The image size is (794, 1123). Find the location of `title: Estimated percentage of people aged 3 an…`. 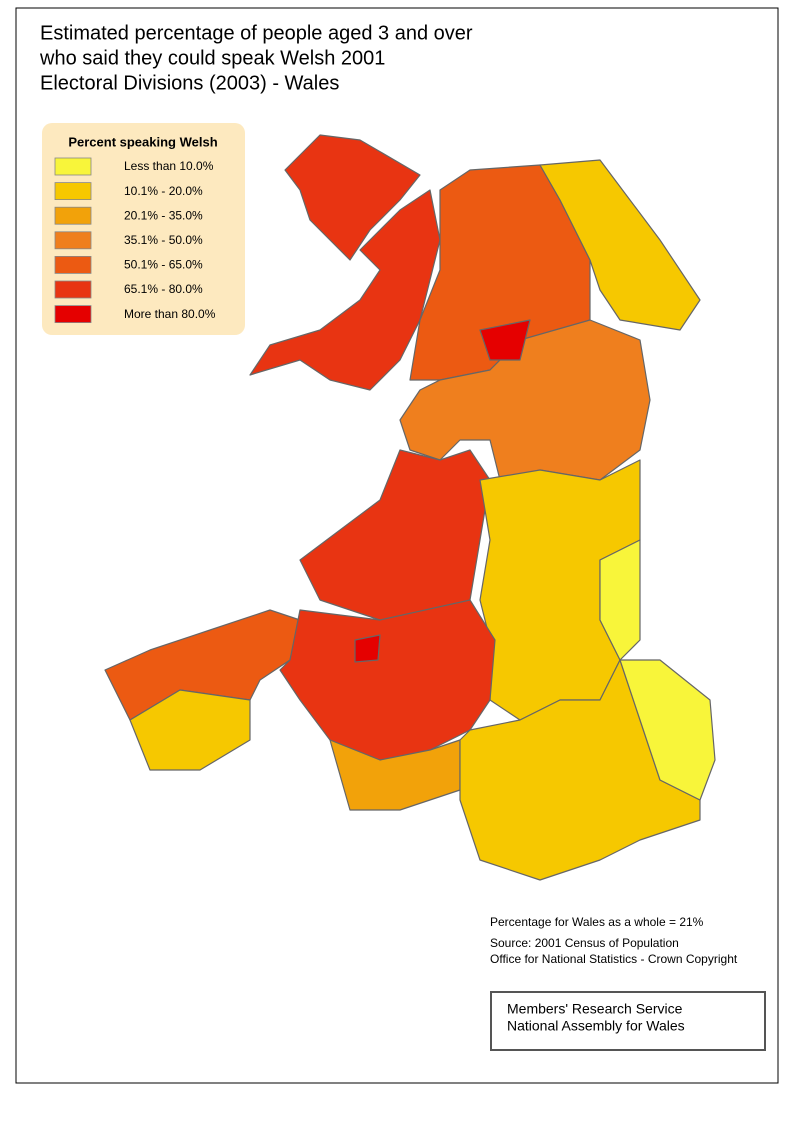

title: Estimated percentage of people aged 3 an… is located at coordinates (256, 58).